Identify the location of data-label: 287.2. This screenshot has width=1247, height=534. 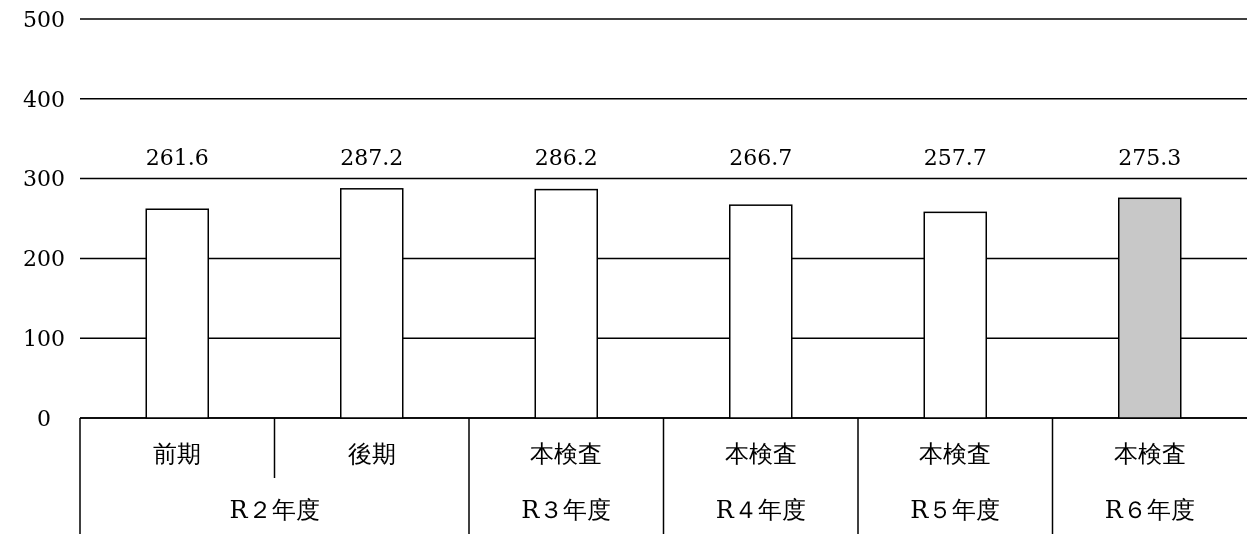
(372, 157).